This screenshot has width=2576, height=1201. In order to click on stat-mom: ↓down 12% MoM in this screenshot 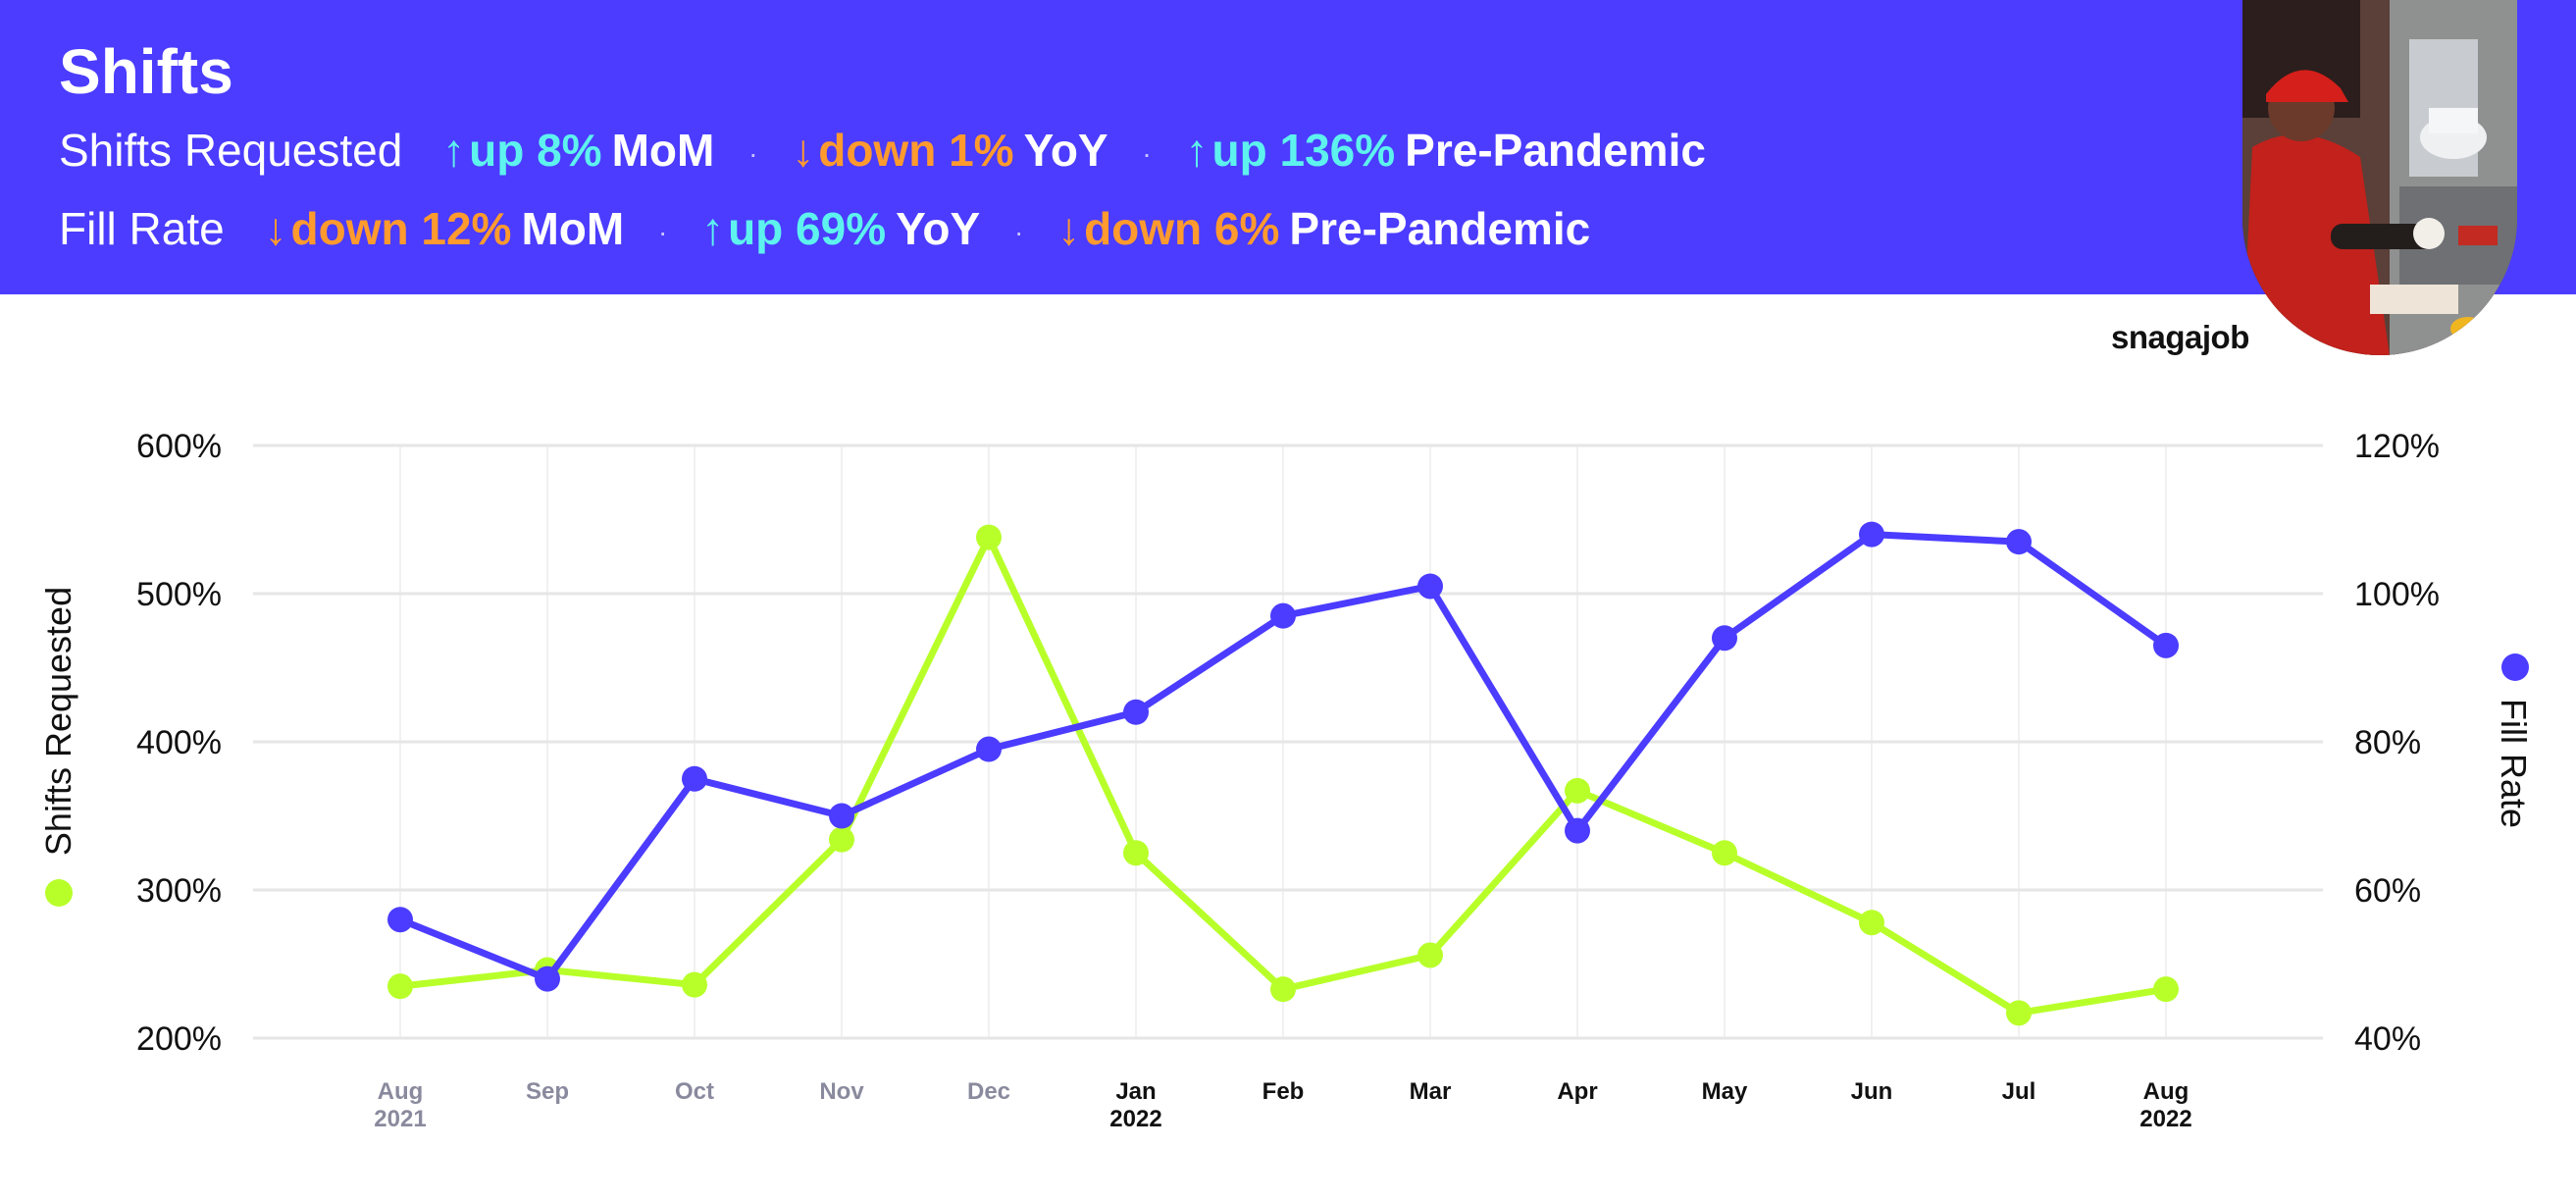, I will do `click(445, 228)`.